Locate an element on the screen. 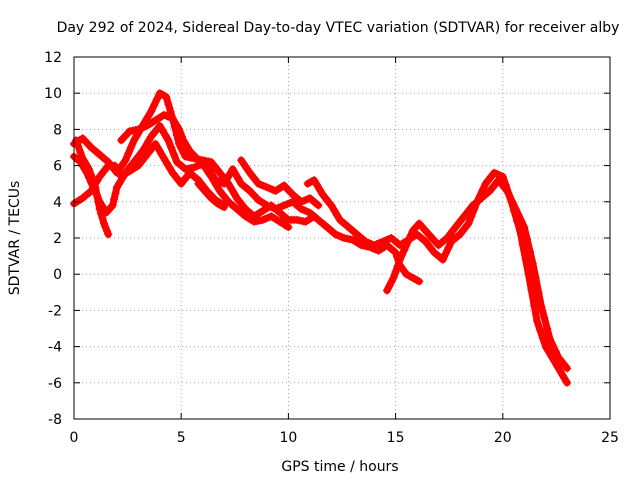 The width and height of the screenshot is (640, 480). y-axis-title: SDTVAR / TECUs is located at coordinates (15, 238).